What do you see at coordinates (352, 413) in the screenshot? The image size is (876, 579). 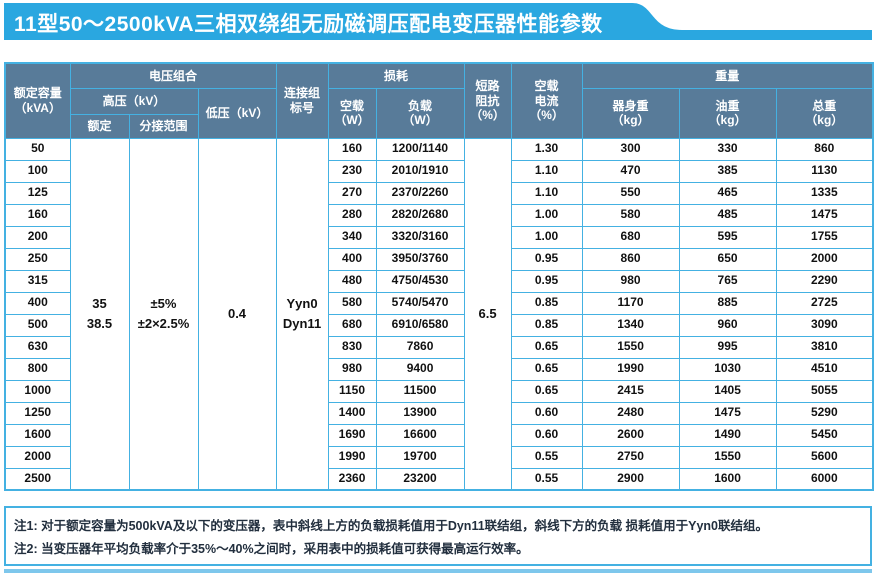 I see `no-load-loss-cell: 1400` at bounding box center [352, 413].